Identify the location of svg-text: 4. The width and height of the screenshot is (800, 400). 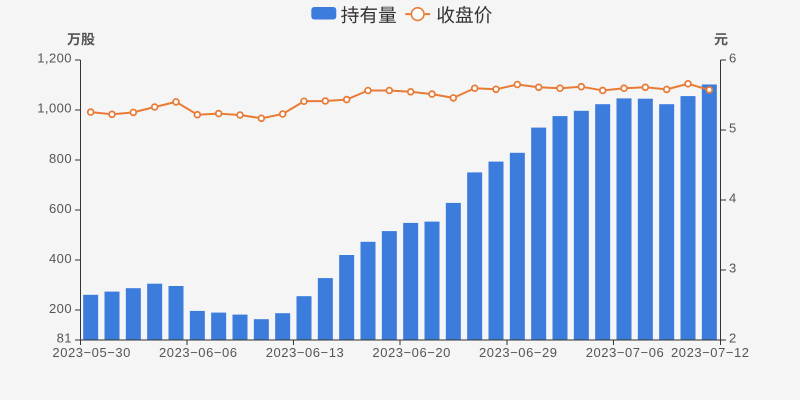
(732, 198).